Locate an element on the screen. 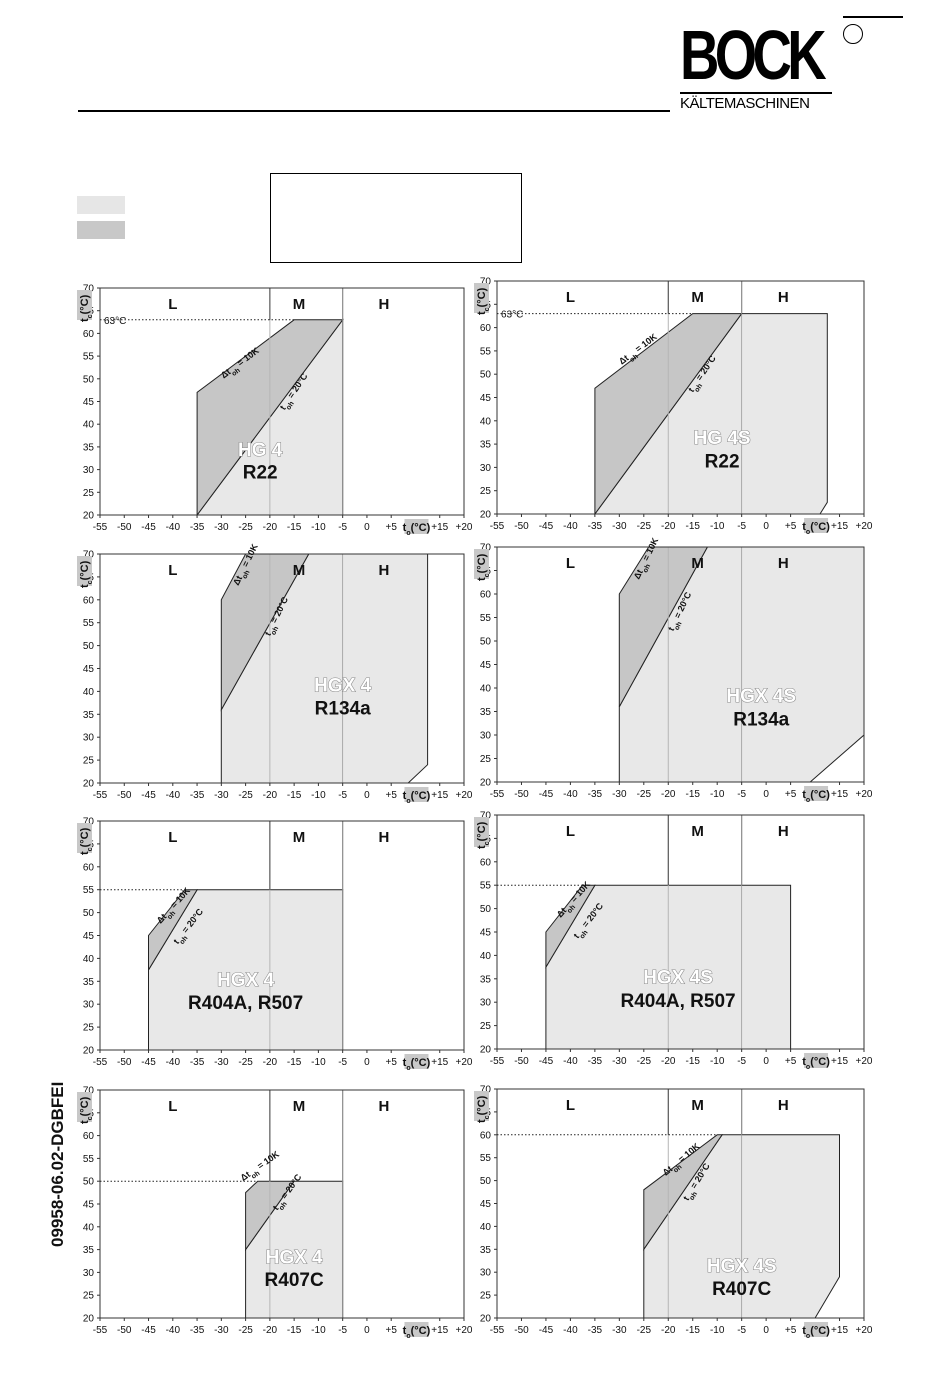 The image size is (950, 1375). bock-logo: BOCK KÄLTEMASCHINEN is located at coordinates (756, 66).